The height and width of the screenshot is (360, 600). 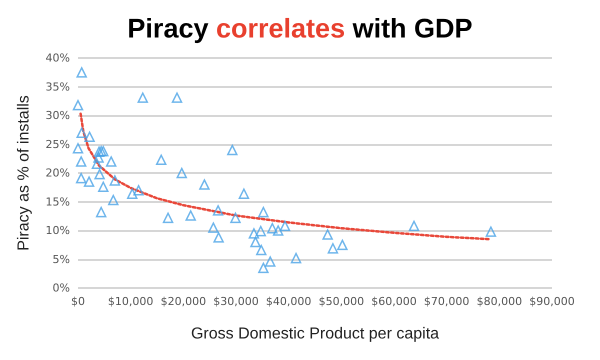 What do you see at coordinates (58, 230) in the screenshot?
I see `y-tick-label: 10%` at bounding box center [58, 230].